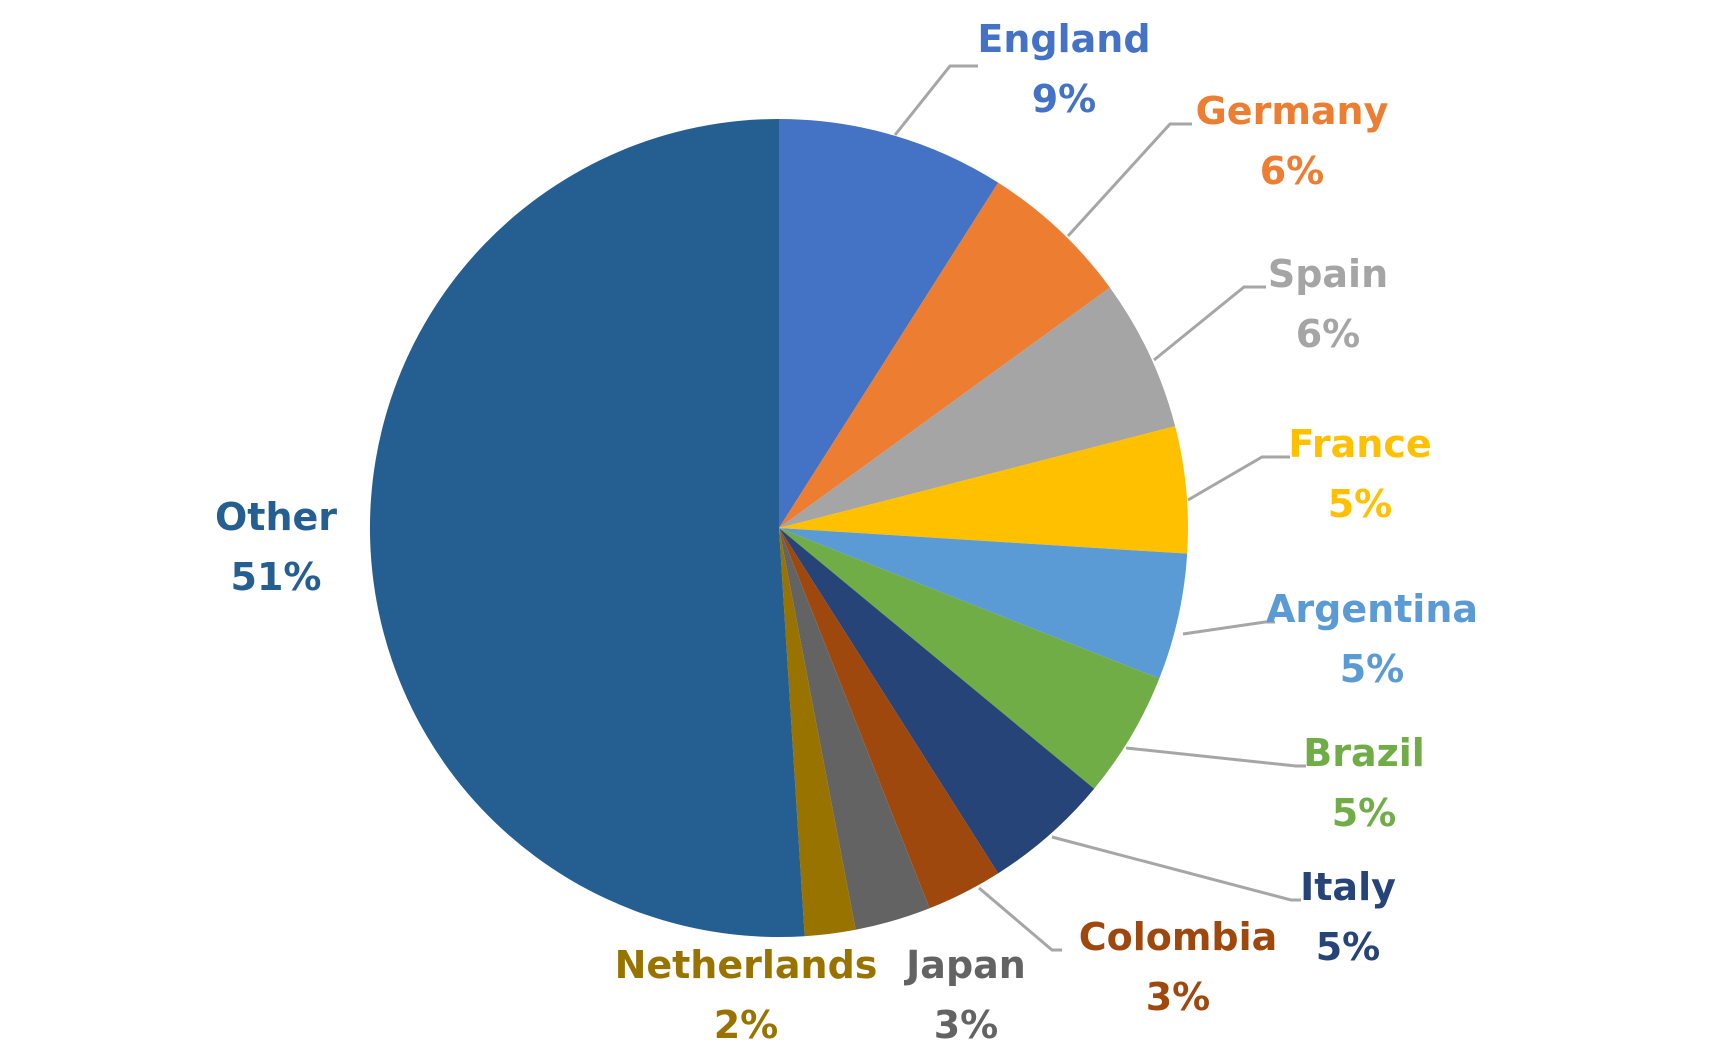  I want to click on slice-value-netherlands: 2%, so click(746, 1021).